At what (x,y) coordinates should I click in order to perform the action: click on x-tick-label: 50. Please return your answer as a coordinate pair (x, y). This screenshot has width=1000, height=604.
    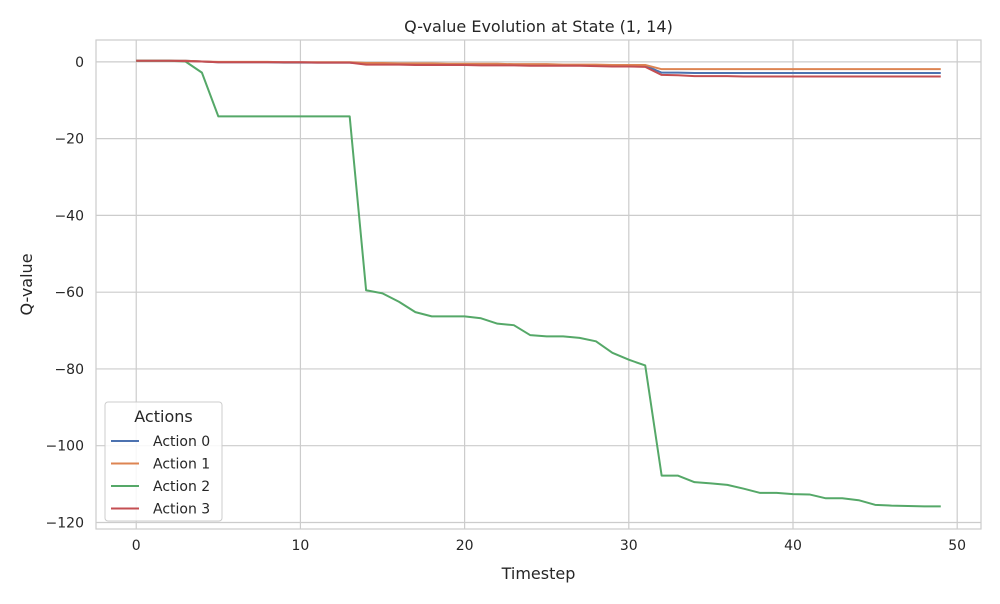
    Looking at the image, I should click on (957, 546).